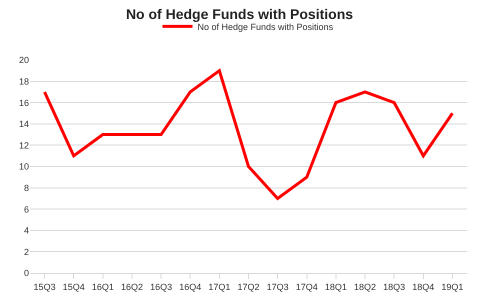  I want to click on x-tick-label: 19Q1, so click(452, 287).